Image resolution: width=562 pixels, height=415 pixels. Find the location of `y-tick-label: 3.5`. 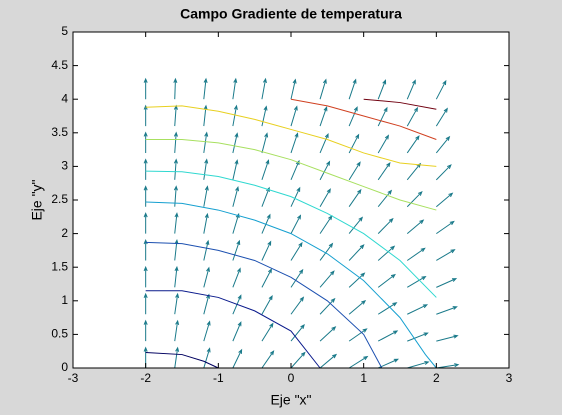

y-tick-label: 3.5 is located at coordinates (59, 132).